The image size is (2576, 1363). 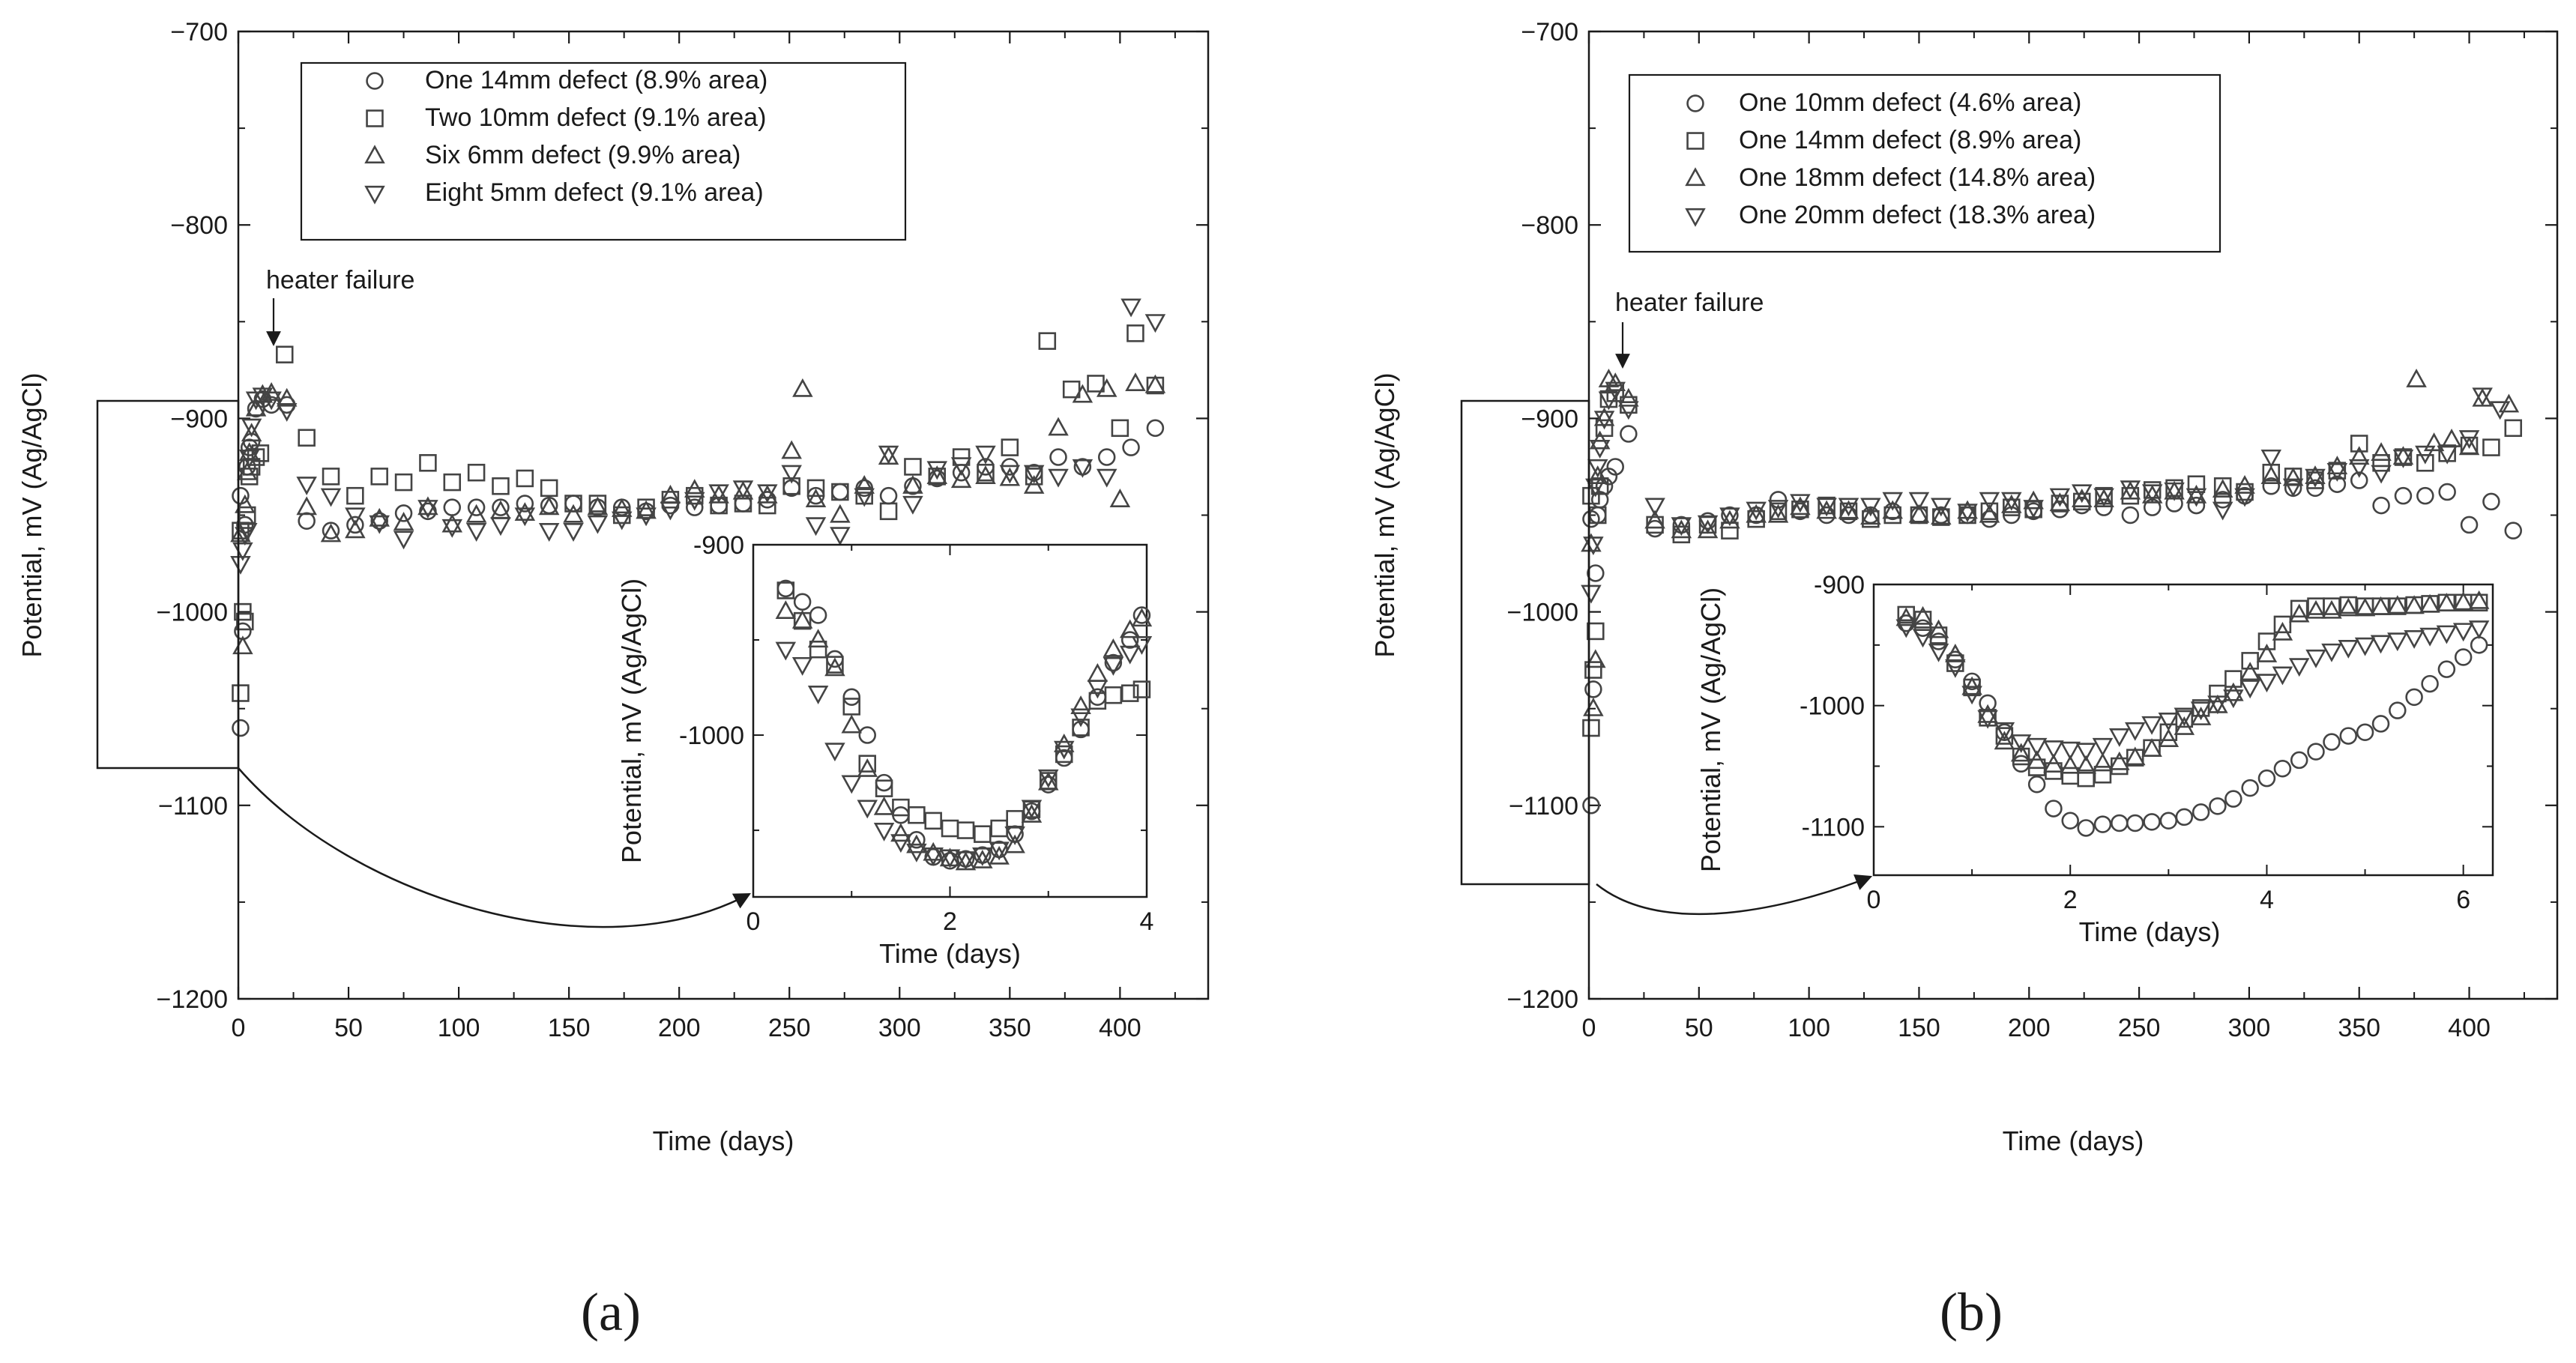 I want to click on y-tick-label: −1000, so click(x=1543, y=613).